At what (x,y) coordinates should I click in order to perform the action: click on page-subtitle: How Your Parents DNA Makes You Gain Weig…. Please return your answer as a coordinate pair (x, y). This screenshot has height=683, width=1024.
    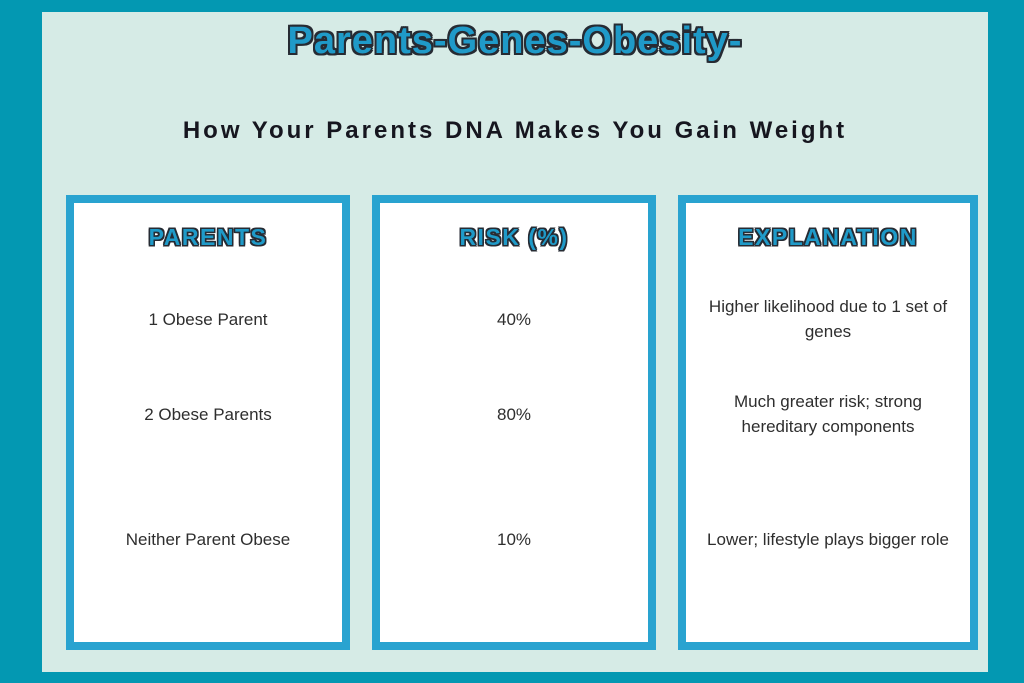
    Looking at the image, I should click on (515, 130).